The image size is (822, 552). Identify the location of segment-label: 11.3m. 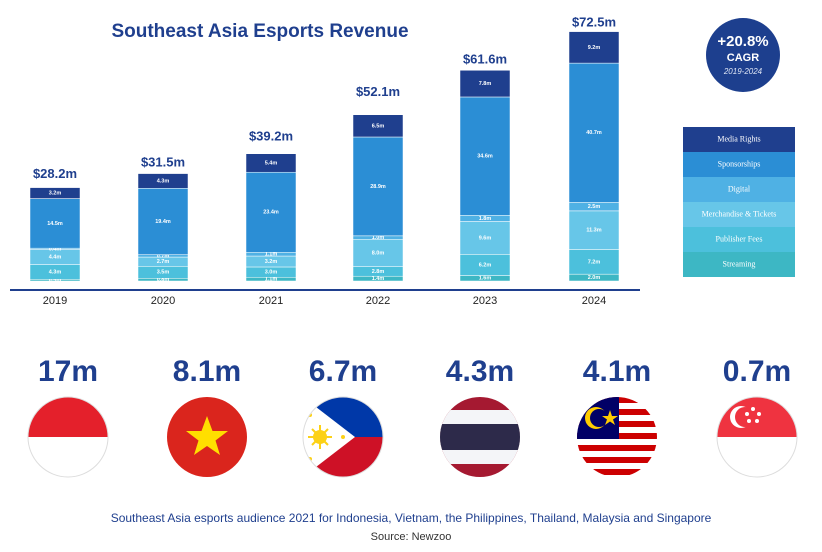
(593, 231).